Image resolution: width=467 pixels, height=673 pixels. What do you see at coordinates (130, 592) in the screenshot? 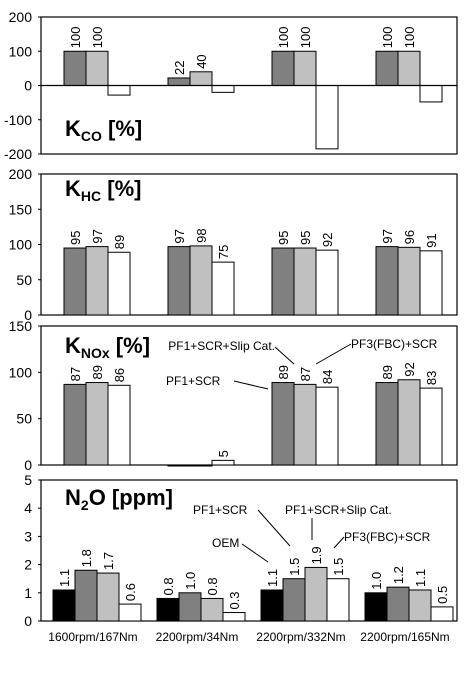
I see `data-label: 0.6` at bounding box center [130, 592].